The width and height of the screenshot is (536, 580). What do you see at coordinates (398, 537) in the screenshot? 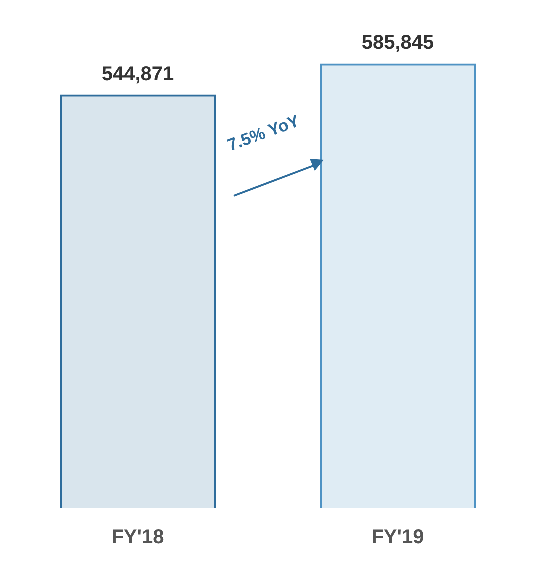
I see `x-tick-label: FY'19` at bounding box center [398, 537].